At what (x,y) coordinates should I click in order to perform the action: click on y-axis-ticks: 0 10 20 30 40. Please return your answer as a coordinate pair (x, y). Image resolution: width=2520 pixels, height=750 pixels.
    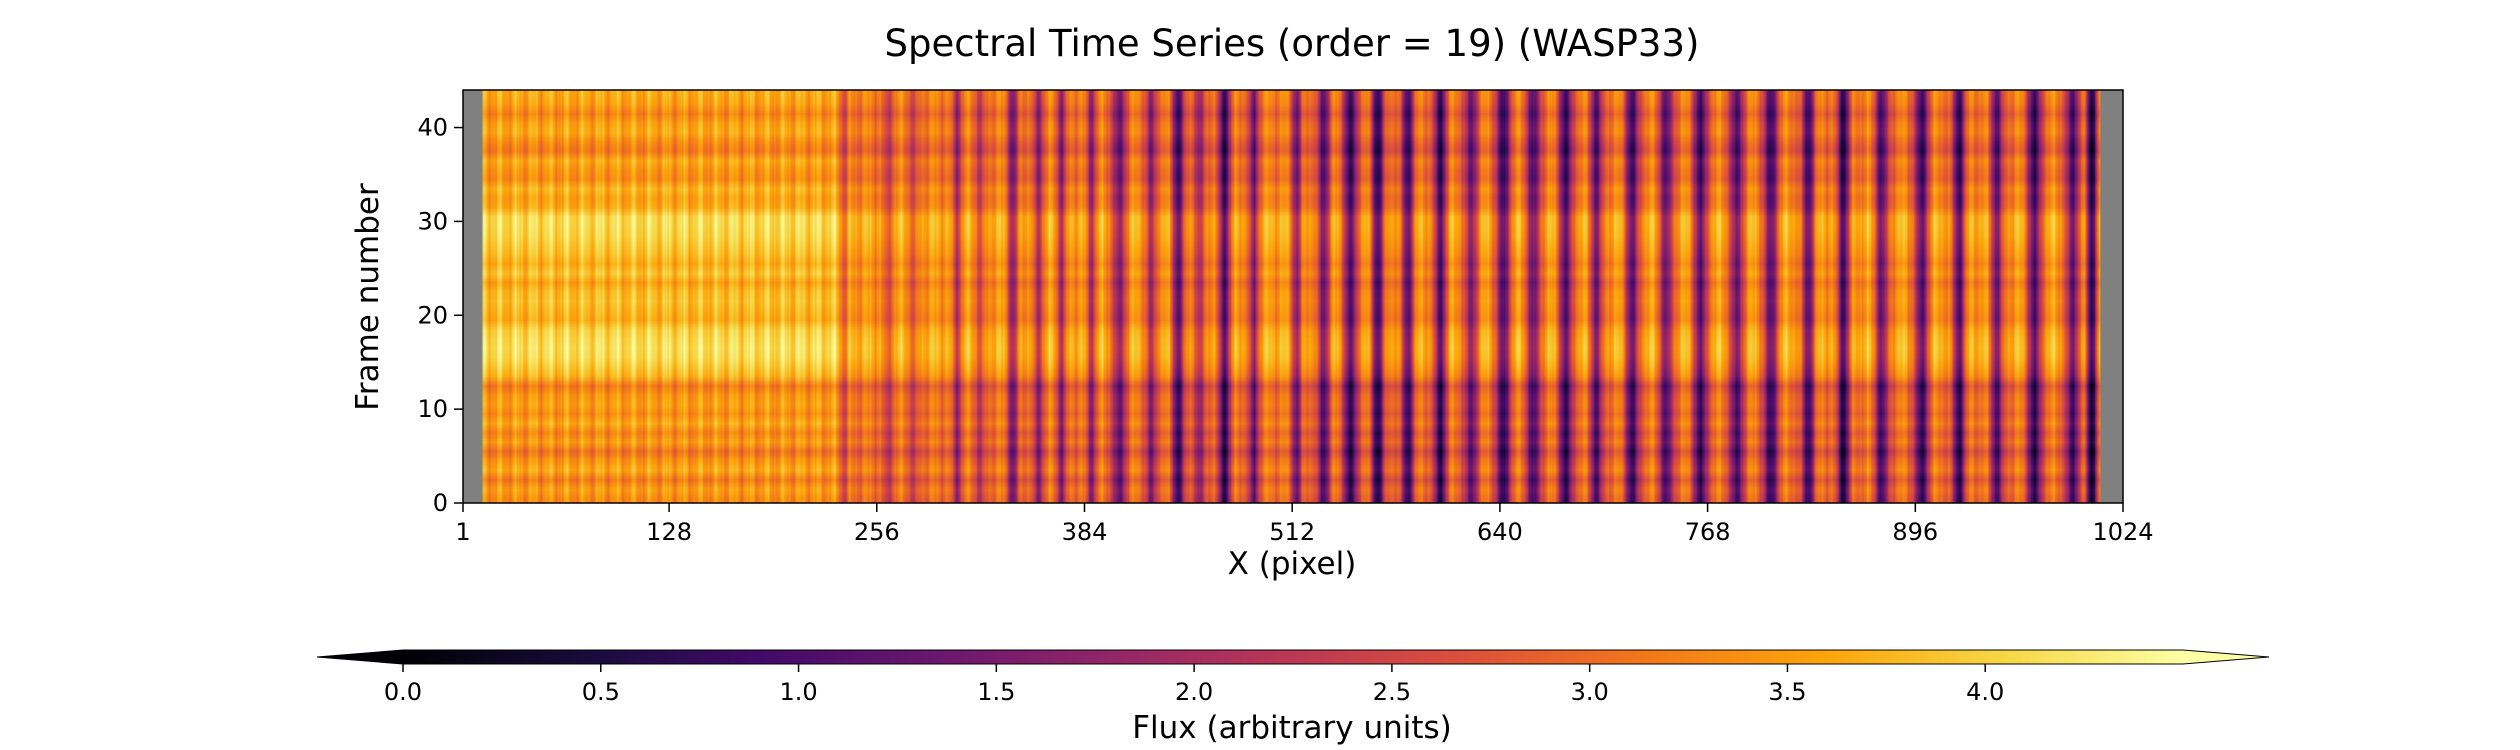
    Looking at the image, I should click on (440, 315).